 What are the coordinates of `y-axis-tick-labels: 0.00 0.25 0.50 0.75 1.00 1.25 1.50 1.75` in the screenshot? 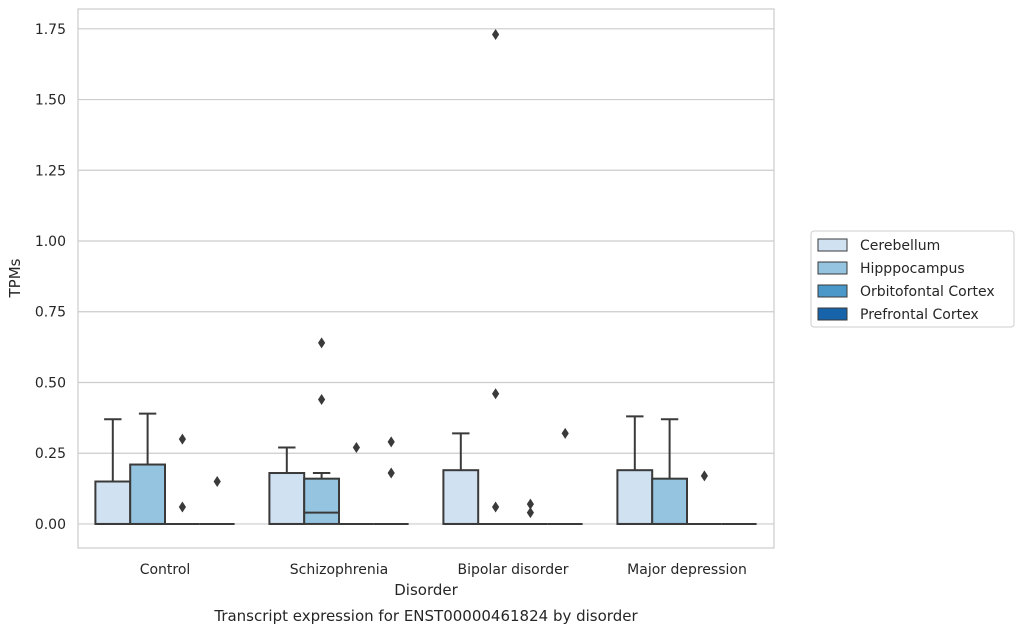 It's located at (50, 277).